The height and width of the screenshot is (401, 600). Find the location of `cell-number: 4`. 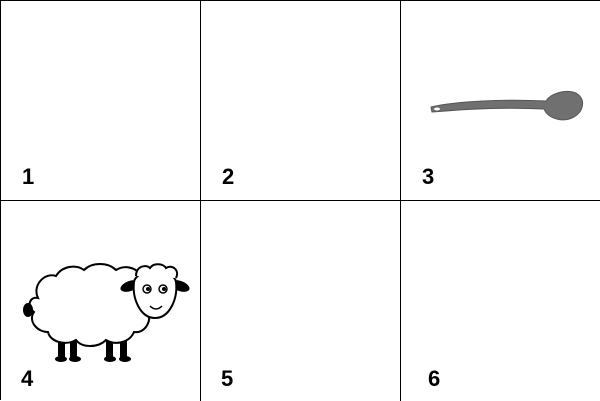

cell-number: 4 is located at coordinates (27, 378).